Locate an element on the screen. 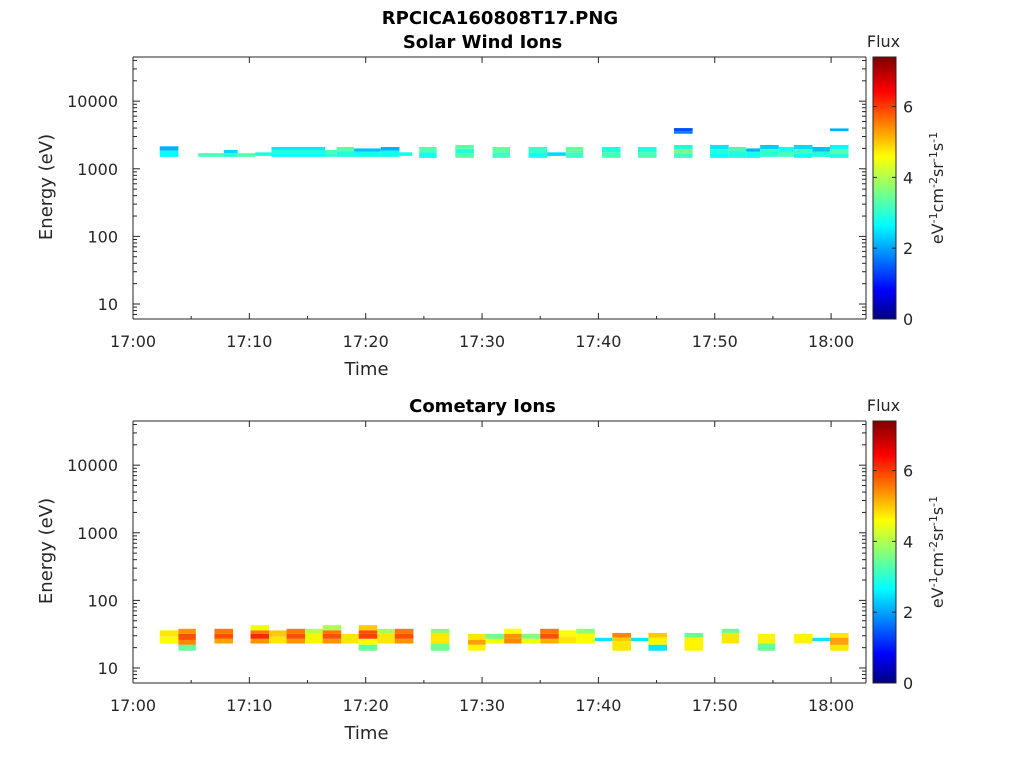 The image size is (1024, 768). x-tick-label: 17:20 is located at coordinates (366, 705).